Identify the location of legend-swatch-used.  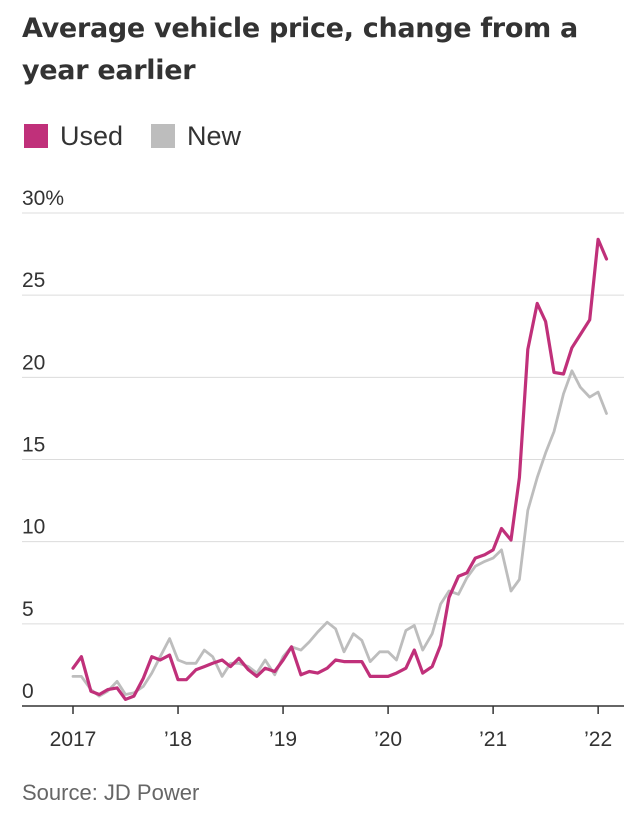
(36, 136).